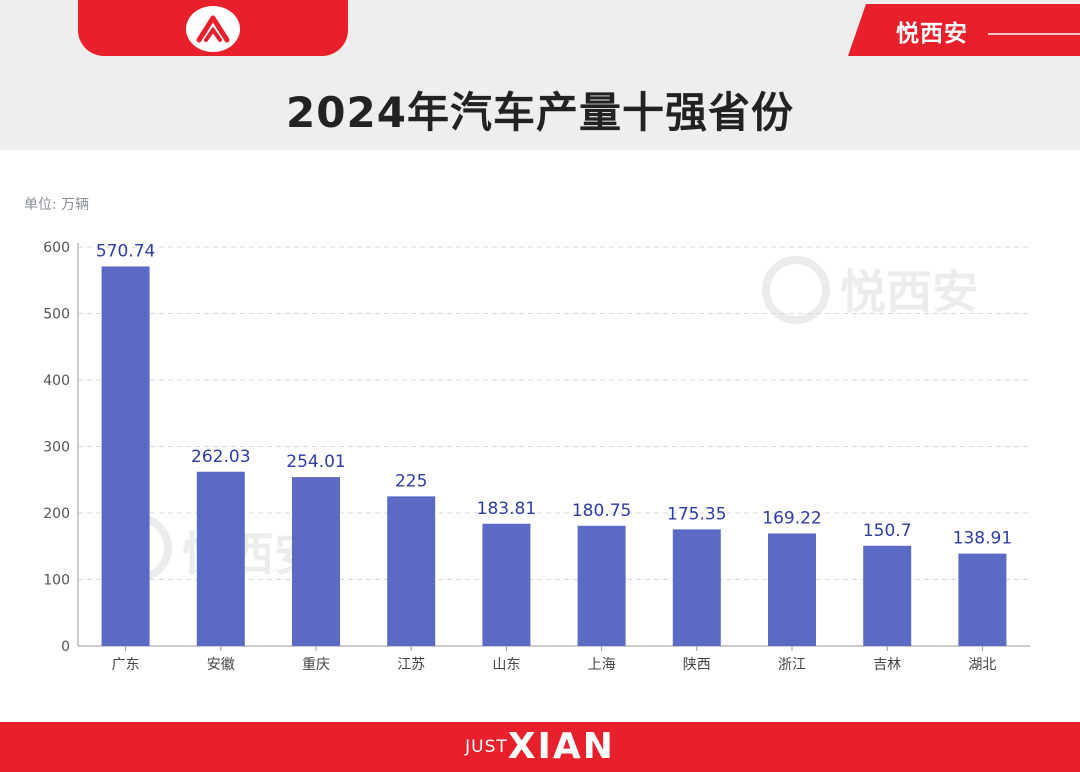 The height and width of the screenshot is (772, 1080). What do you see at coordinates (601, 511) in the screenshot?
I see `data-label: 180.75` at bounding box center [601, 511].